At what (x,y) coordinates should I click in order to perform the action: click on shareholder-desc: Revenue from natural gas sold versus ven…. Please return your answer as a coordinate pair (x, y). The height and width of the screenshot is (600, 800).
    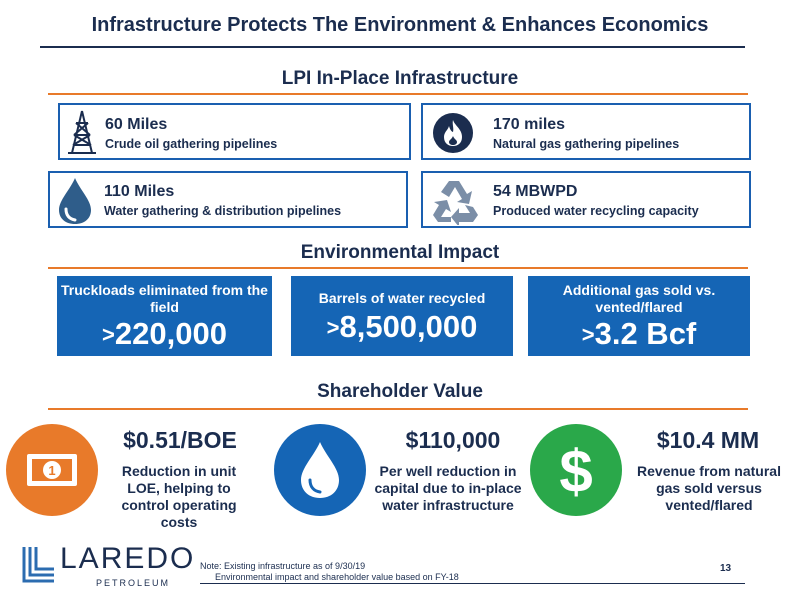
    Looking at the image, I should click on (709, 488).